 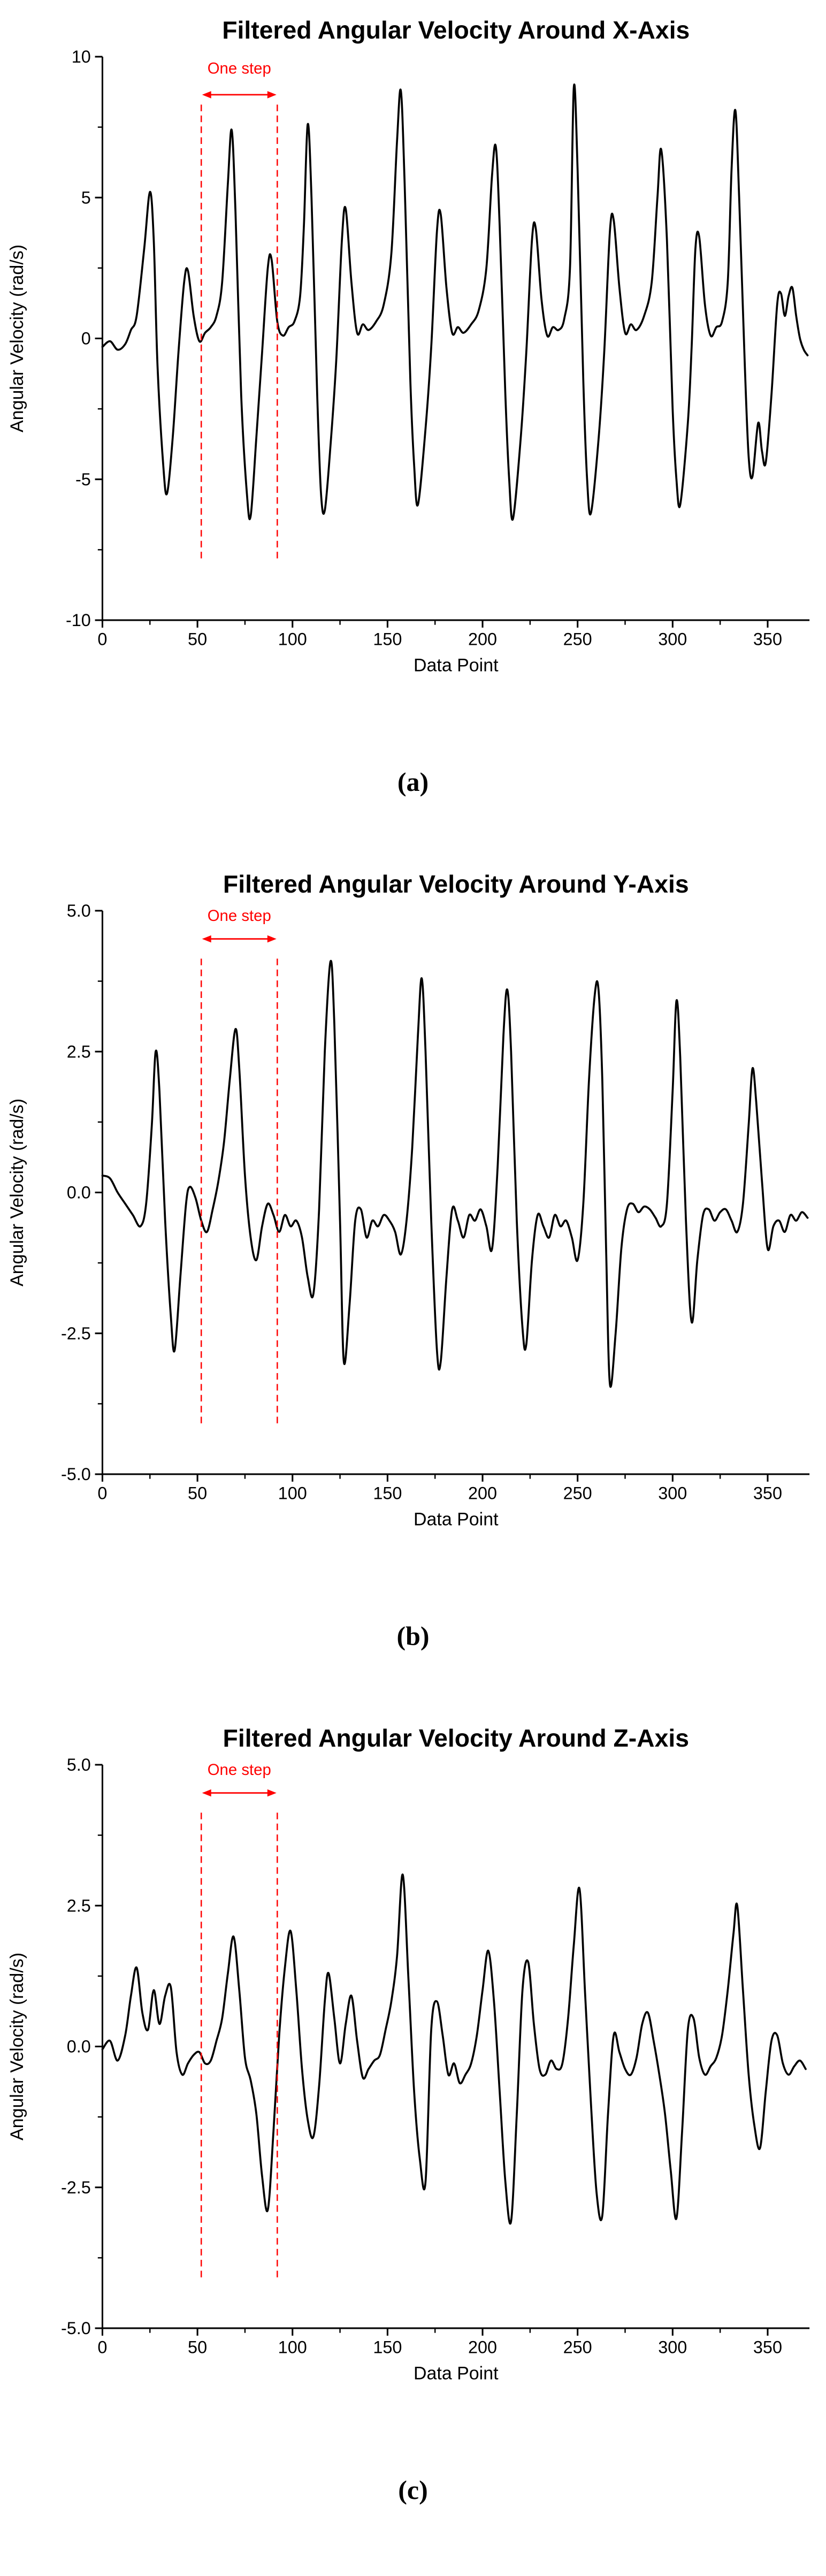 I want to click on y-tick-label: 5, so click(x=86, y=197).